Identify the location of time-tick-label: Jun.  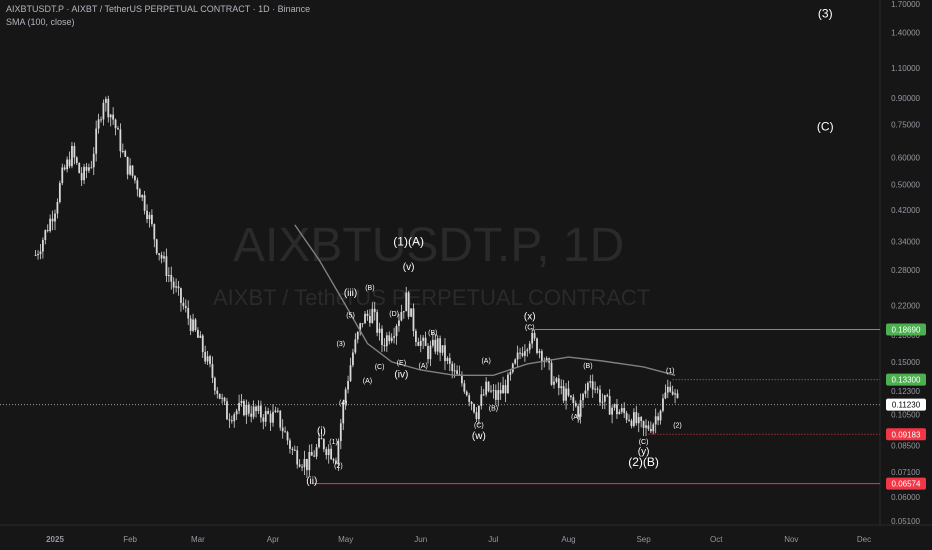
(420, 539).